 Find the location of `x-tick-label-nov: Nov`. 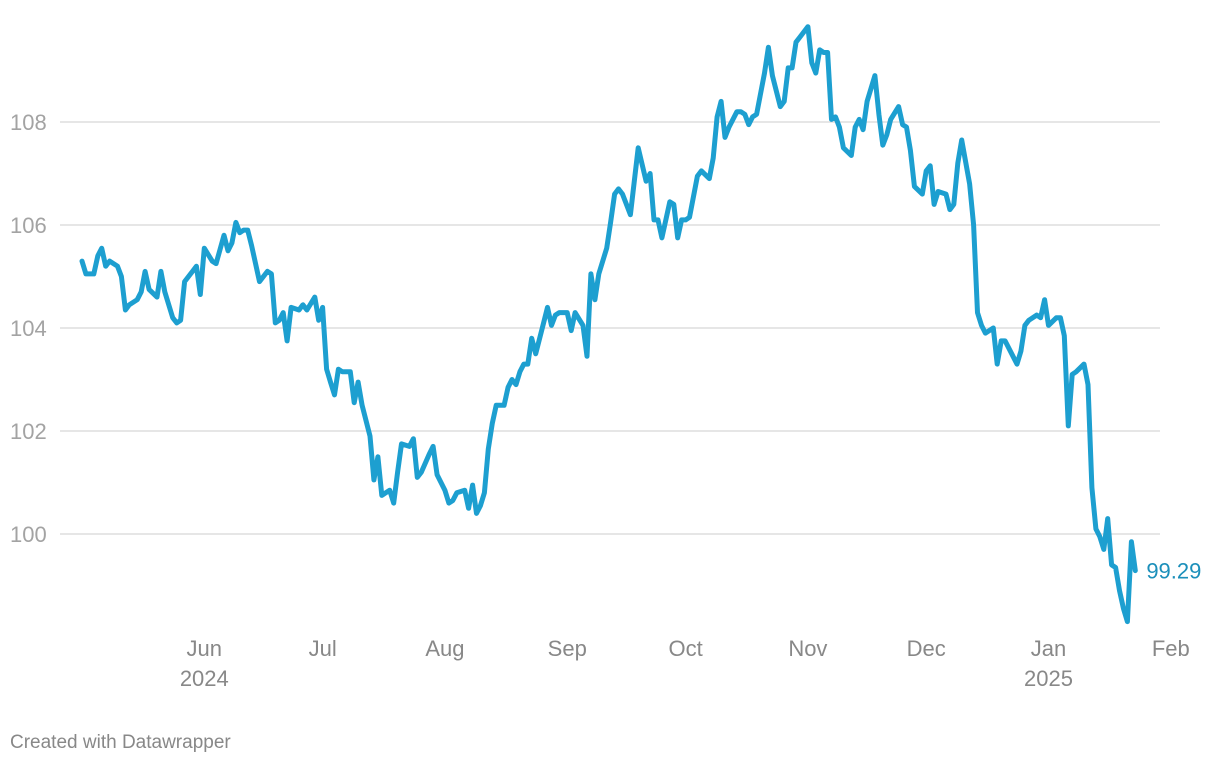

x-tick-label-nov: Nov is located at coordinates (807, 648).